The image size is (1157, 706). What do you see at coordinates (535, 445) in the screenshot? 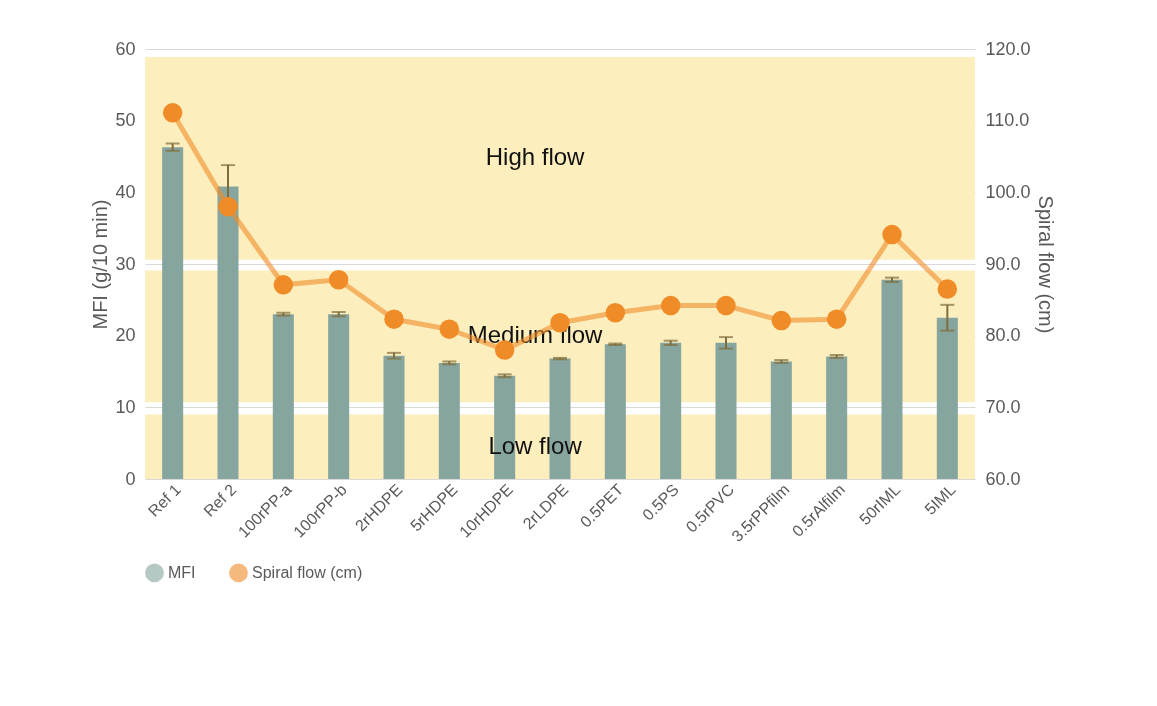
I see `band-label: Low flow` at bounding box center [535, 445].